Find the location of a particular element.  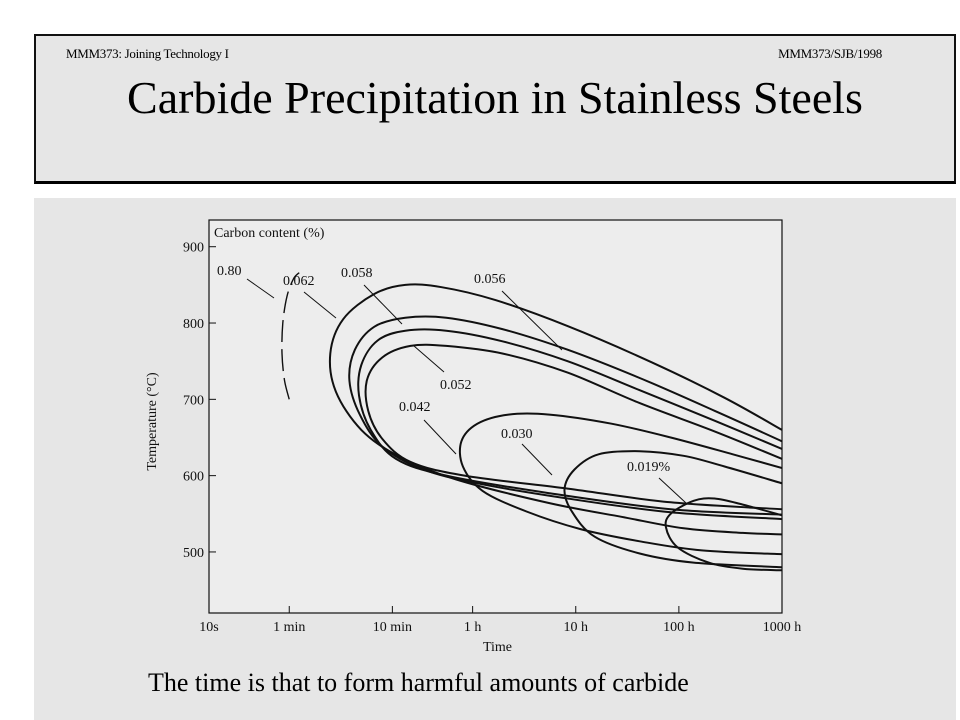

y-tick-label-900: 900 is located at coordinates (193, 248).